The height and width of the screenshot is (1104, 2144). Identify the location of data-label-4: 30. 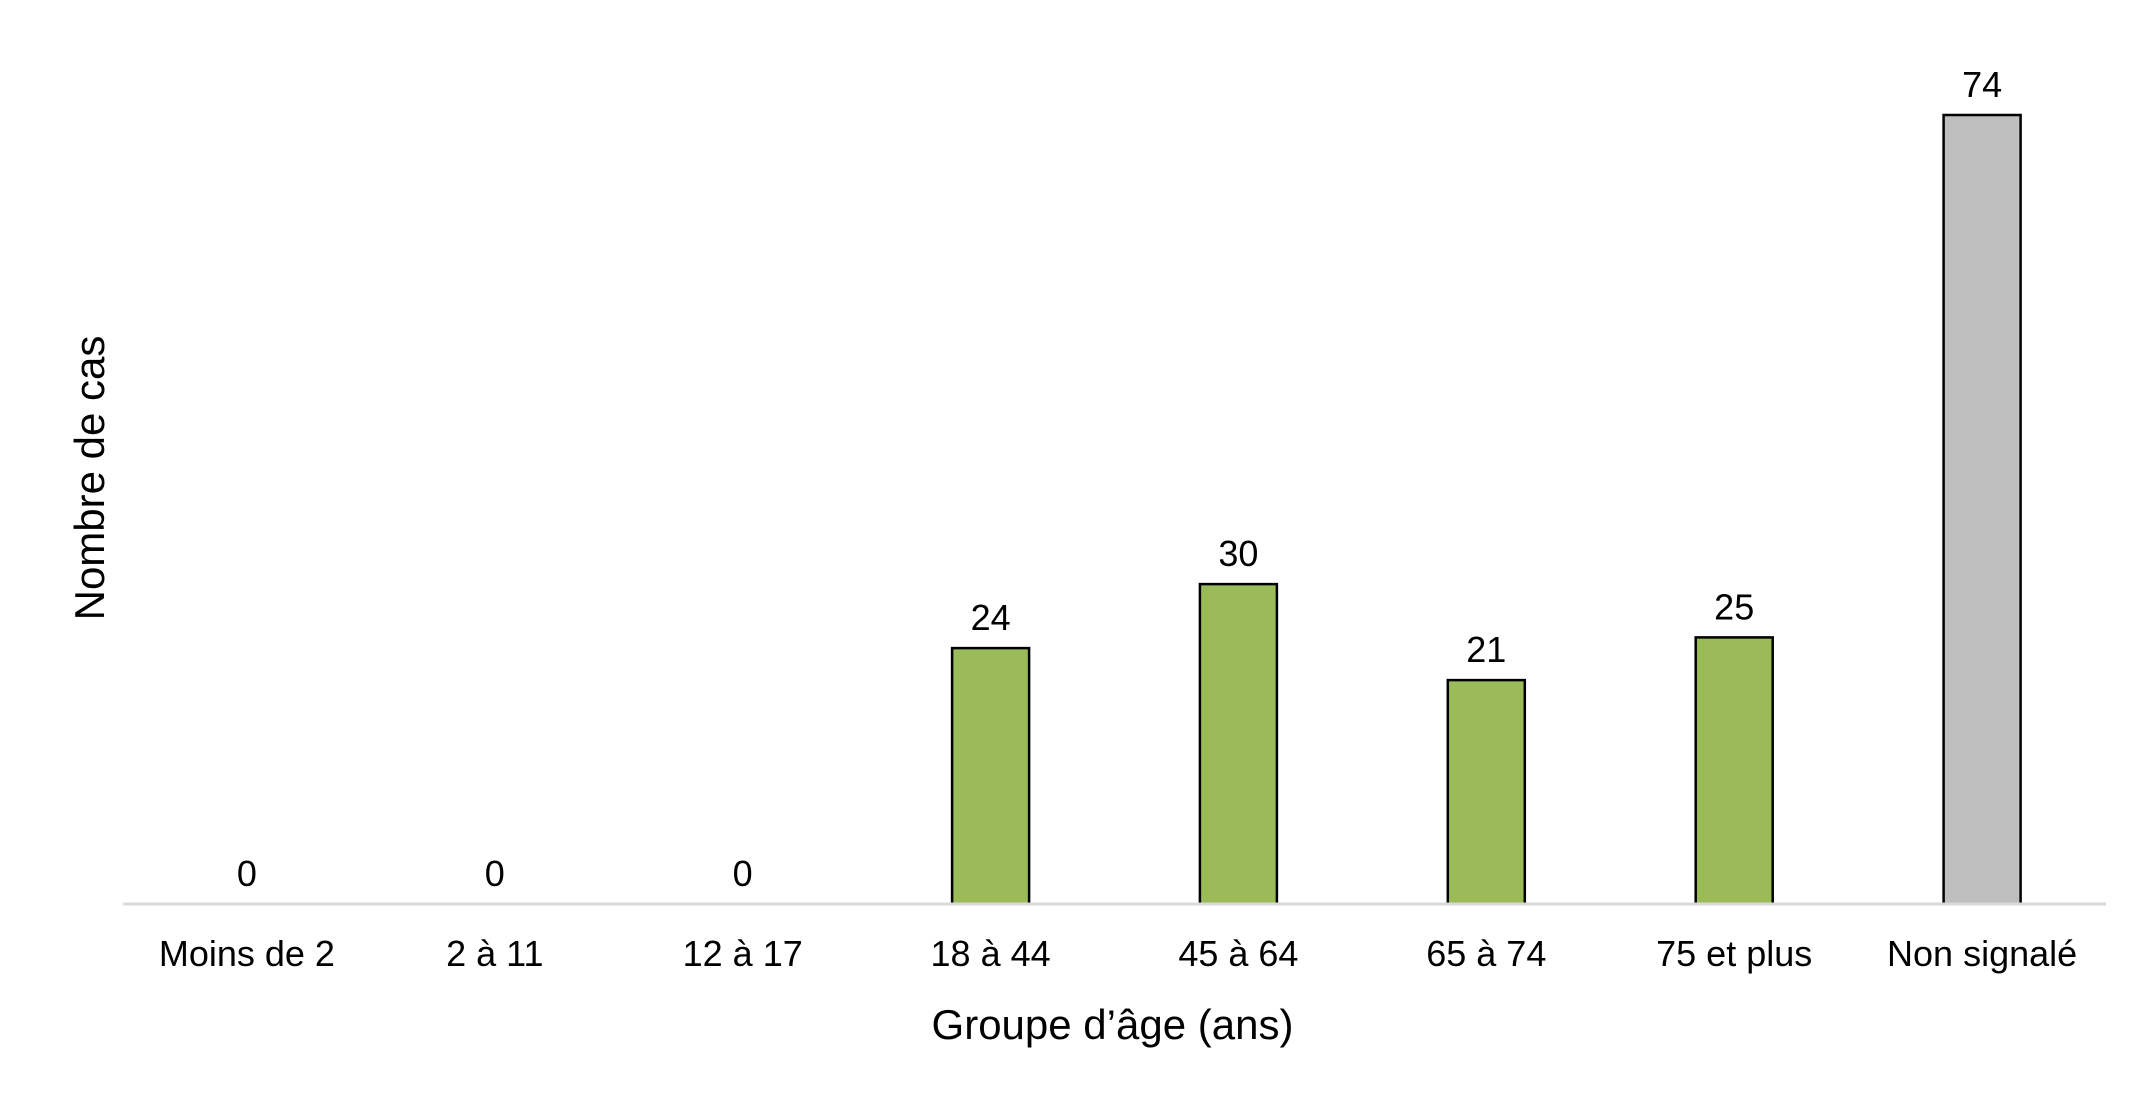
(1238, 553).